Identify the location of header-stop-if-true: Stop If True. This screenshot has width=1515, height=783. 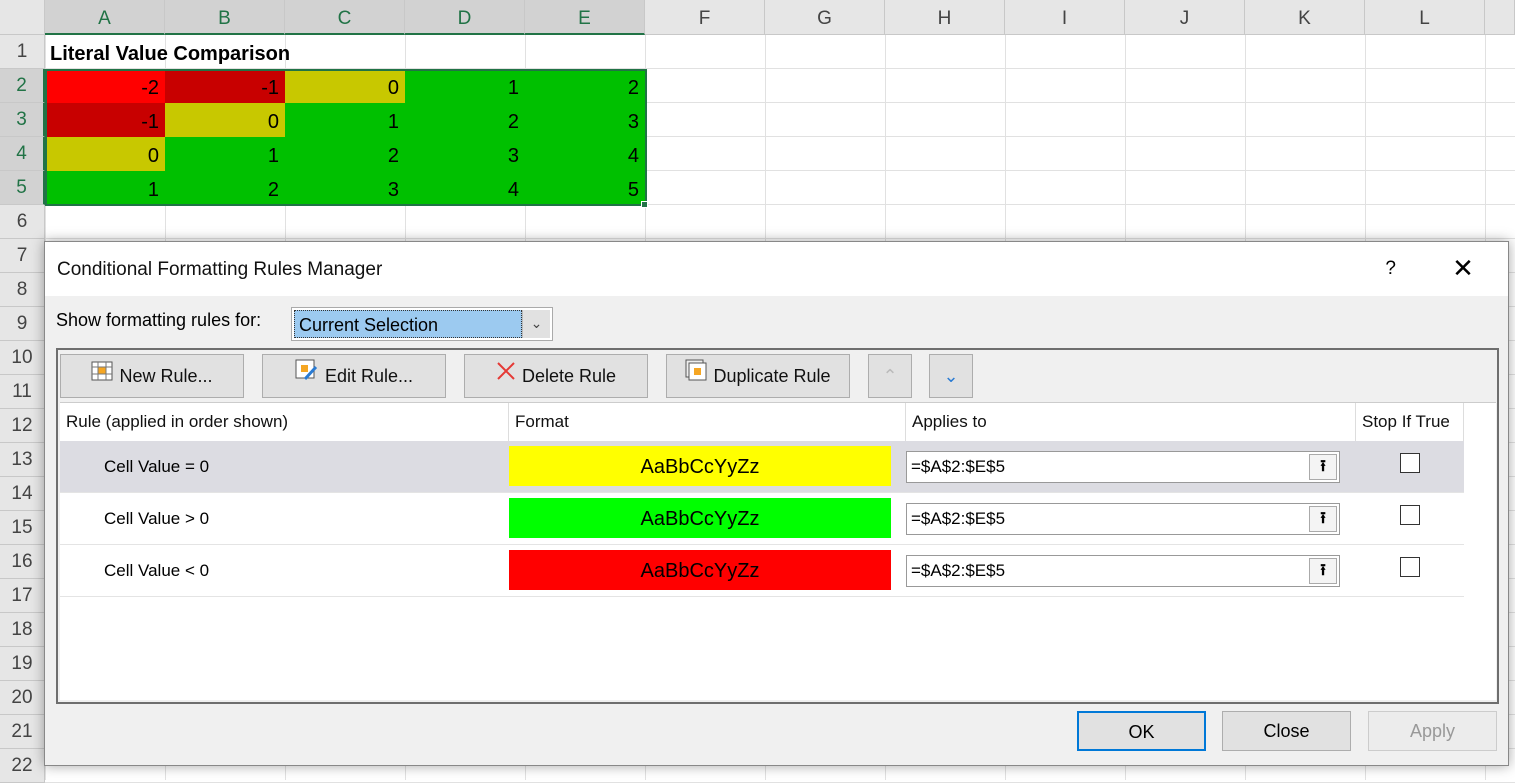
(1410, 422).